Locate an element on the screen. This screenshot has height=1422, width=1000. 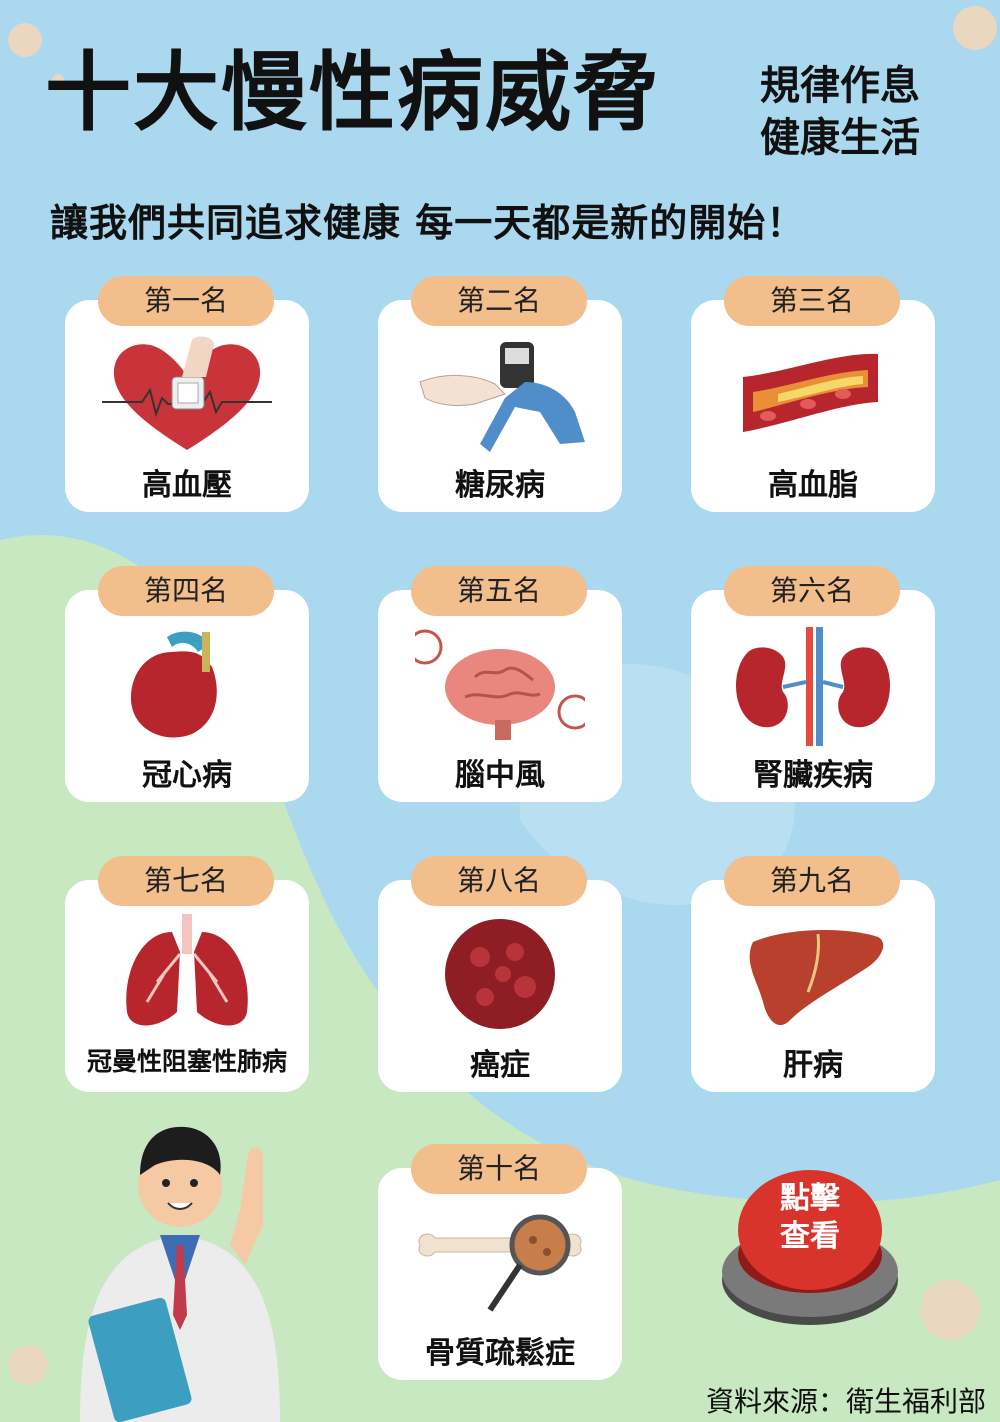
disease-card-7: 第七名 冠曼性阻塞性肺病 is located at coordinates (187, 974).